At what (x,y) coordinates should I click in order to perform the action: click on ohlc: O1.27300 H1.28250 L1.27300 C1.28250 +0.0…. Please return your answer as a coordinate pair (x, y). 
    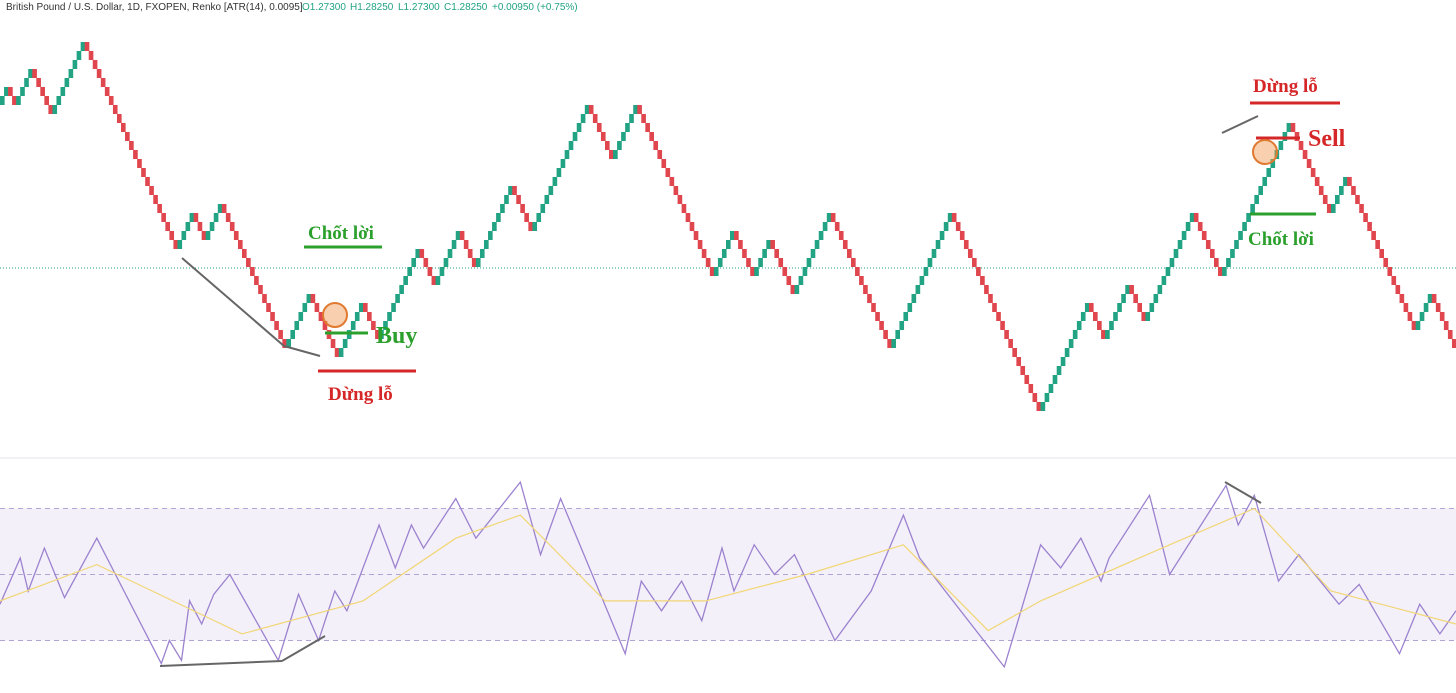
    Looking at the image, I should click on (440, 7).